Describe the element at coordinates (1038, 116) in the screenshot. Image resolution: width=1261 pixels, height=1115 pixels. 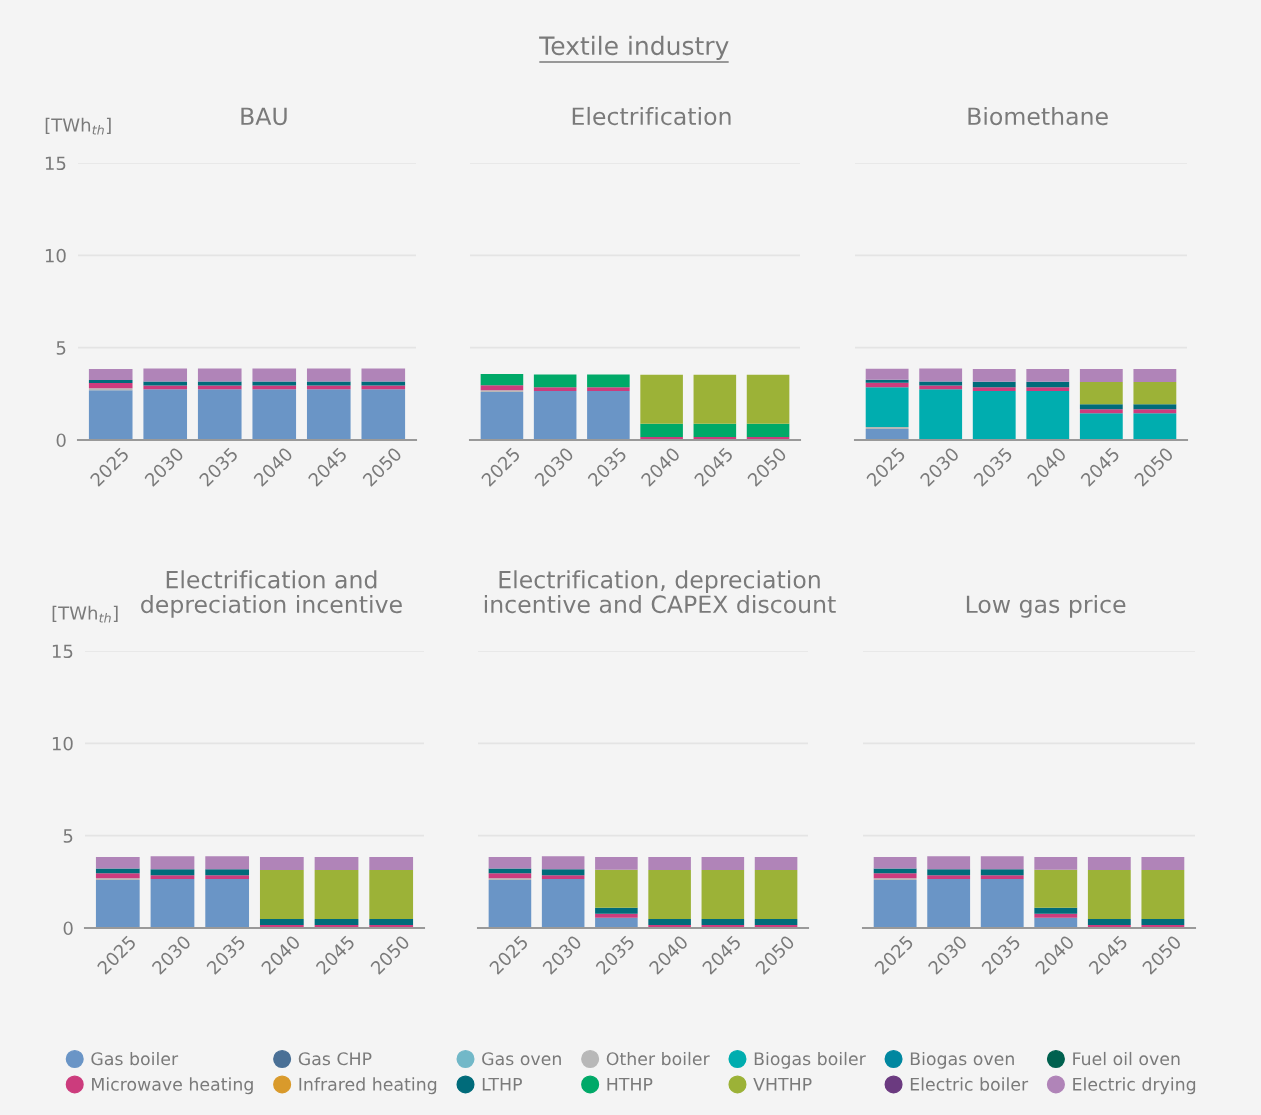
I see `chart-title: Biomethane` at that location.